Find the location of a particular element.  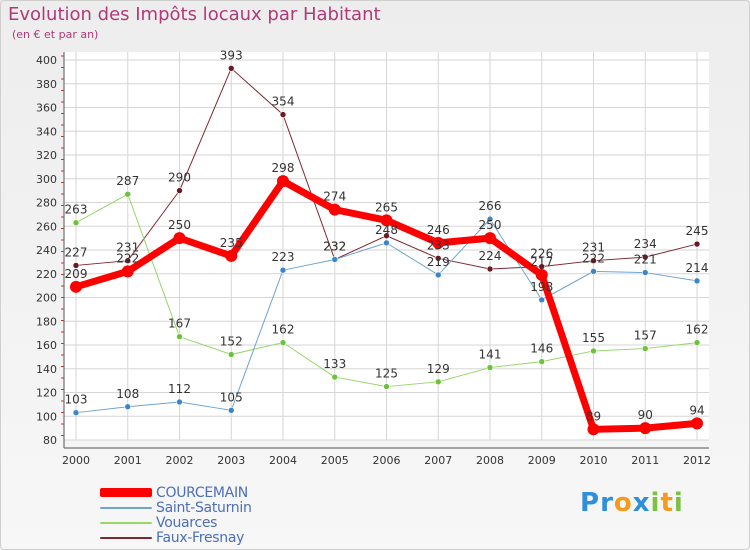

legend-item: COURCEMAIN is located at coordinates (176, 492).